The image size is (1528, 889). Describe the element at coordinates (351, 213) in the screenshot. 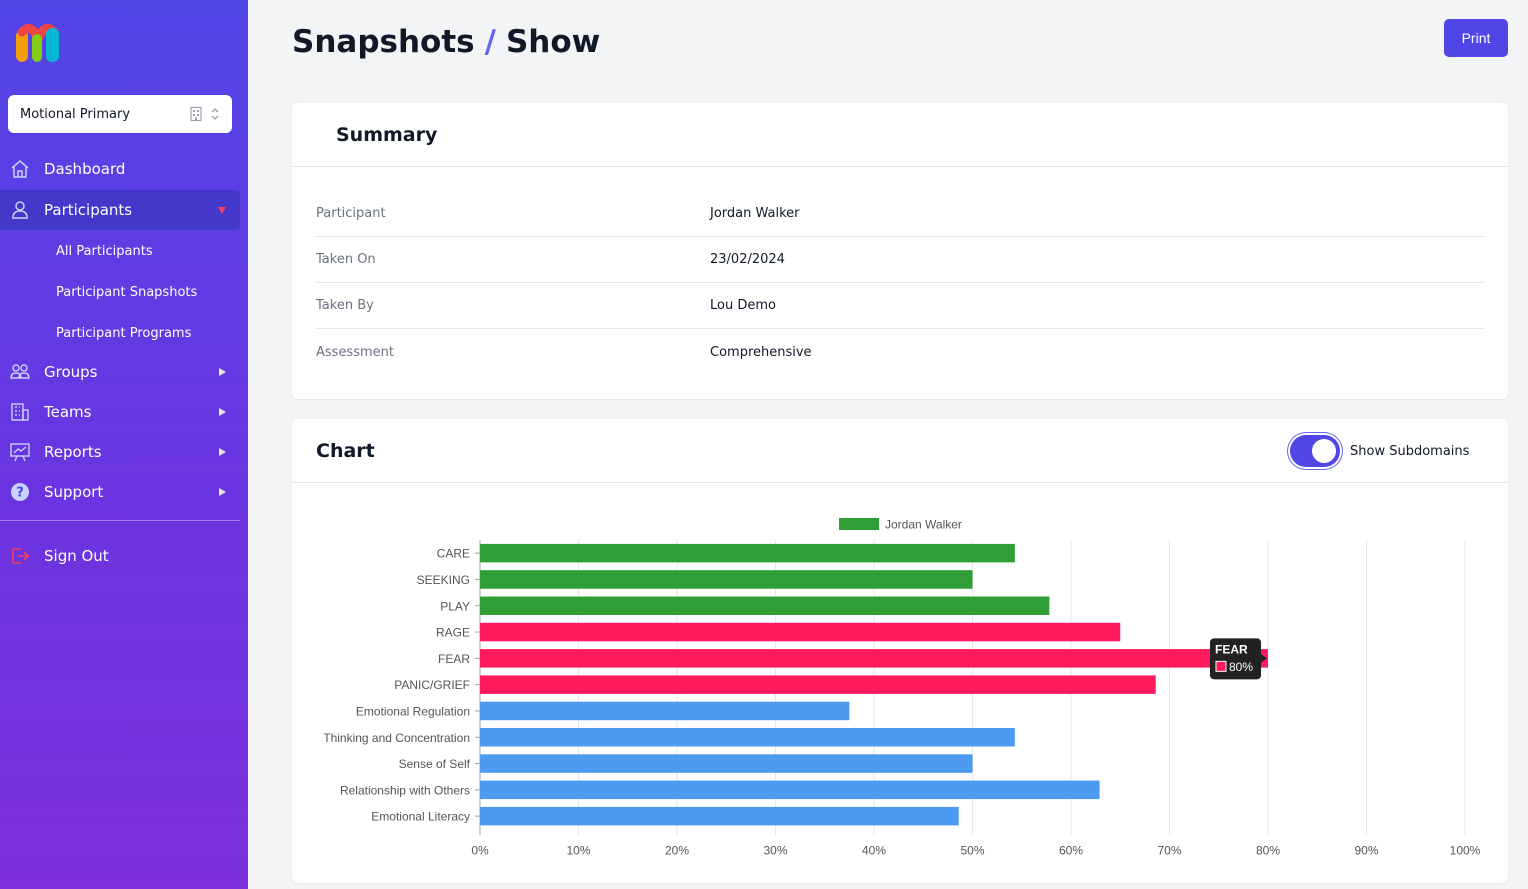

I see `summary-label: Participant` at that location.